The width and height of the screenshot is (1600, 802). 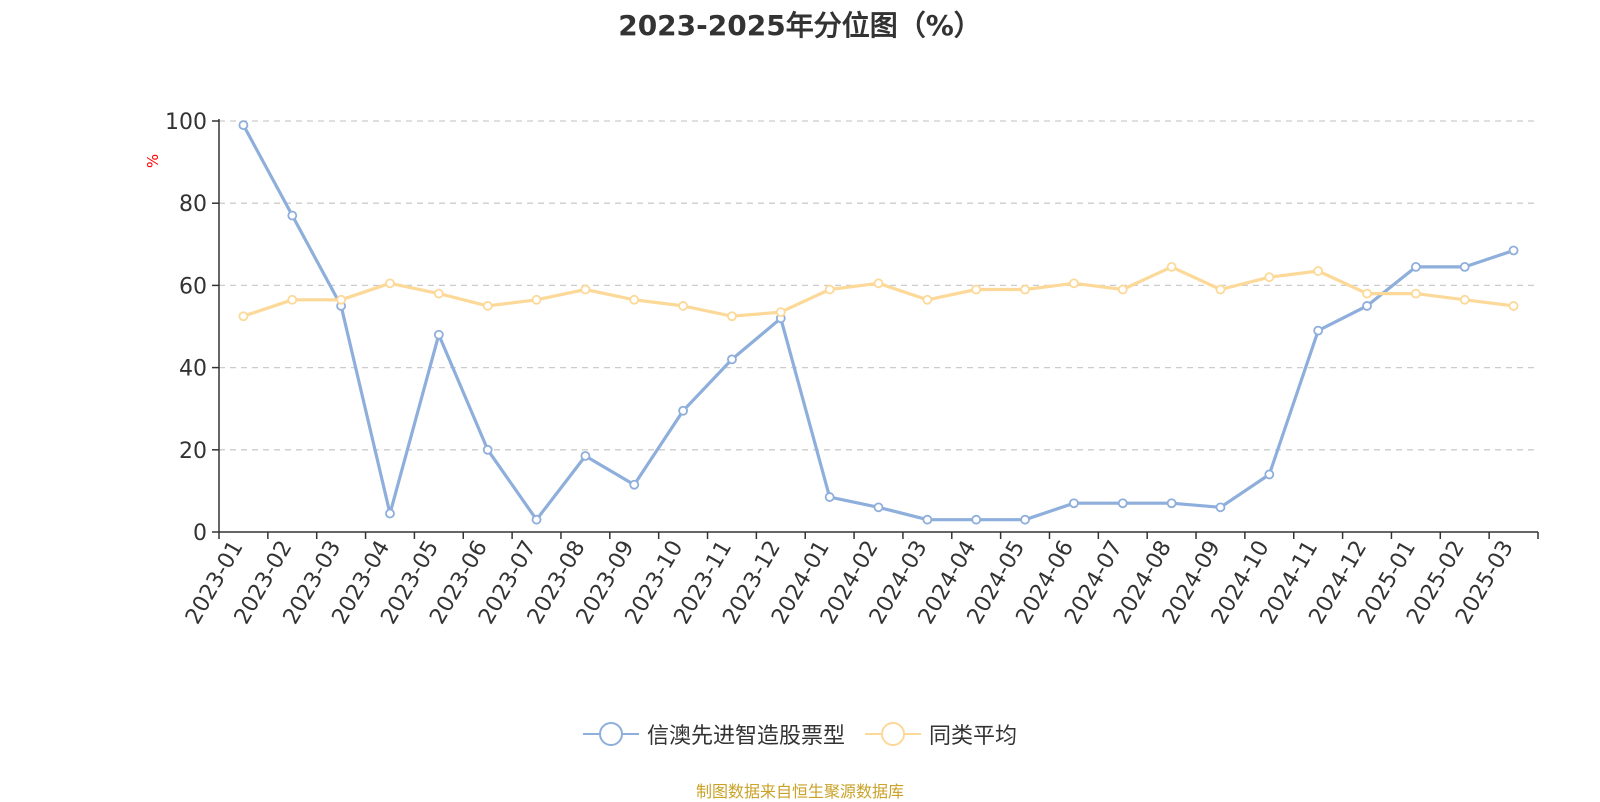 What do you see at coordinates (193, 451) in the screenshot?
I see `y-tick-label: 20` at bounding box center [193, 451].